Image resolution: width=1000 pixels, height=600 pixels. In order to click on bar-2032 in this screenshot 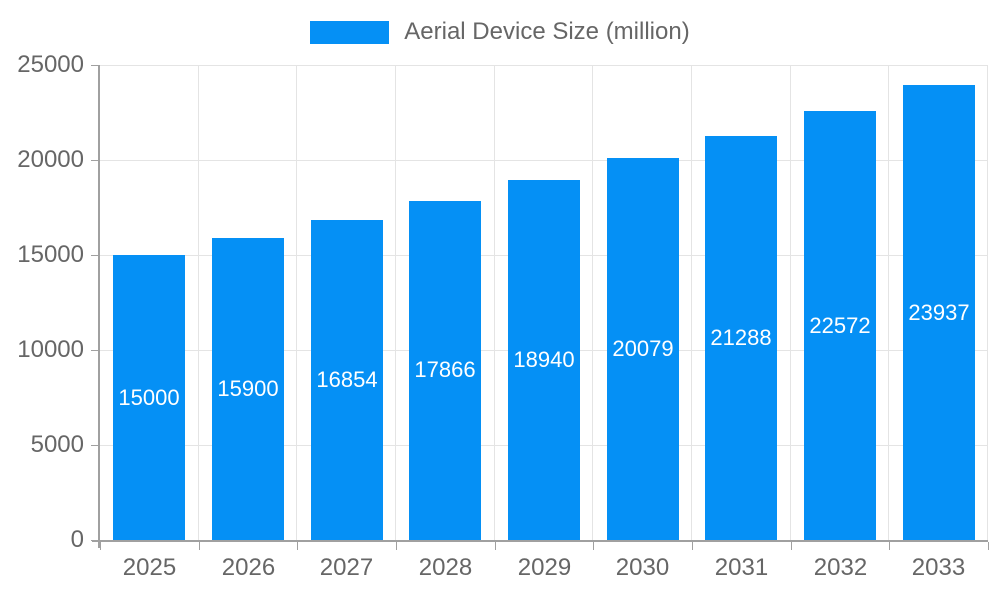, I will do `click(840, 325)`.